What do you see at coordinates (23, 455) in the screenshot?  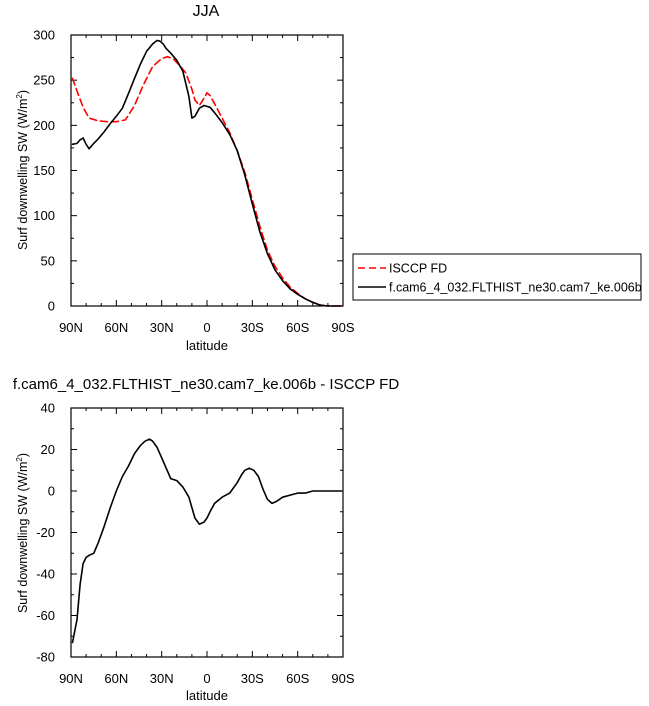 I see `bottom-ylabel-close: )` at bounding box center [23, 455].